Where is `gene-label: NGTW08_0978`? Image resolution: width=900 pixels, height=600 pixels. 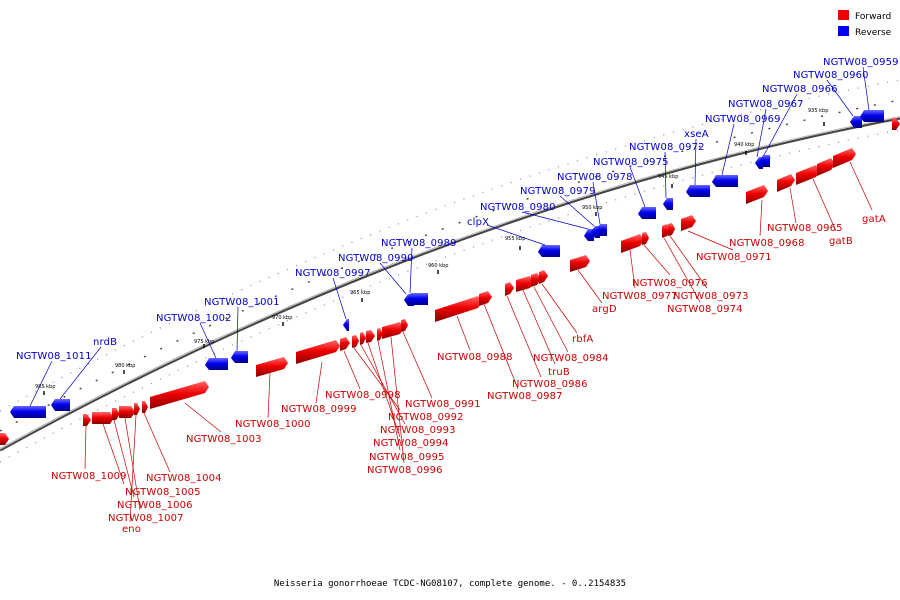 gene-label: NGTW08_0978 is located at coordinates (595, 177).